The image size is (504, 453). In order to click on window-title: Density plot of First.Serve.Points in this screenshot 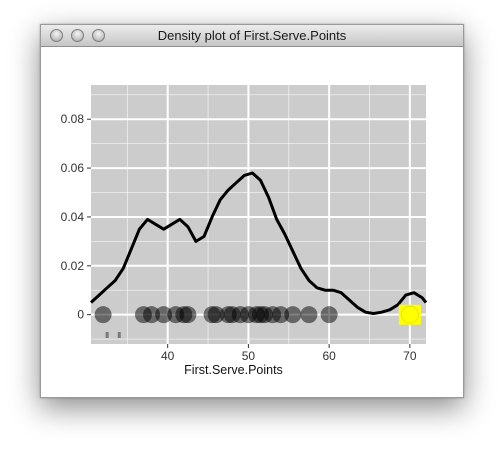, I will do `click(252, 35)`.